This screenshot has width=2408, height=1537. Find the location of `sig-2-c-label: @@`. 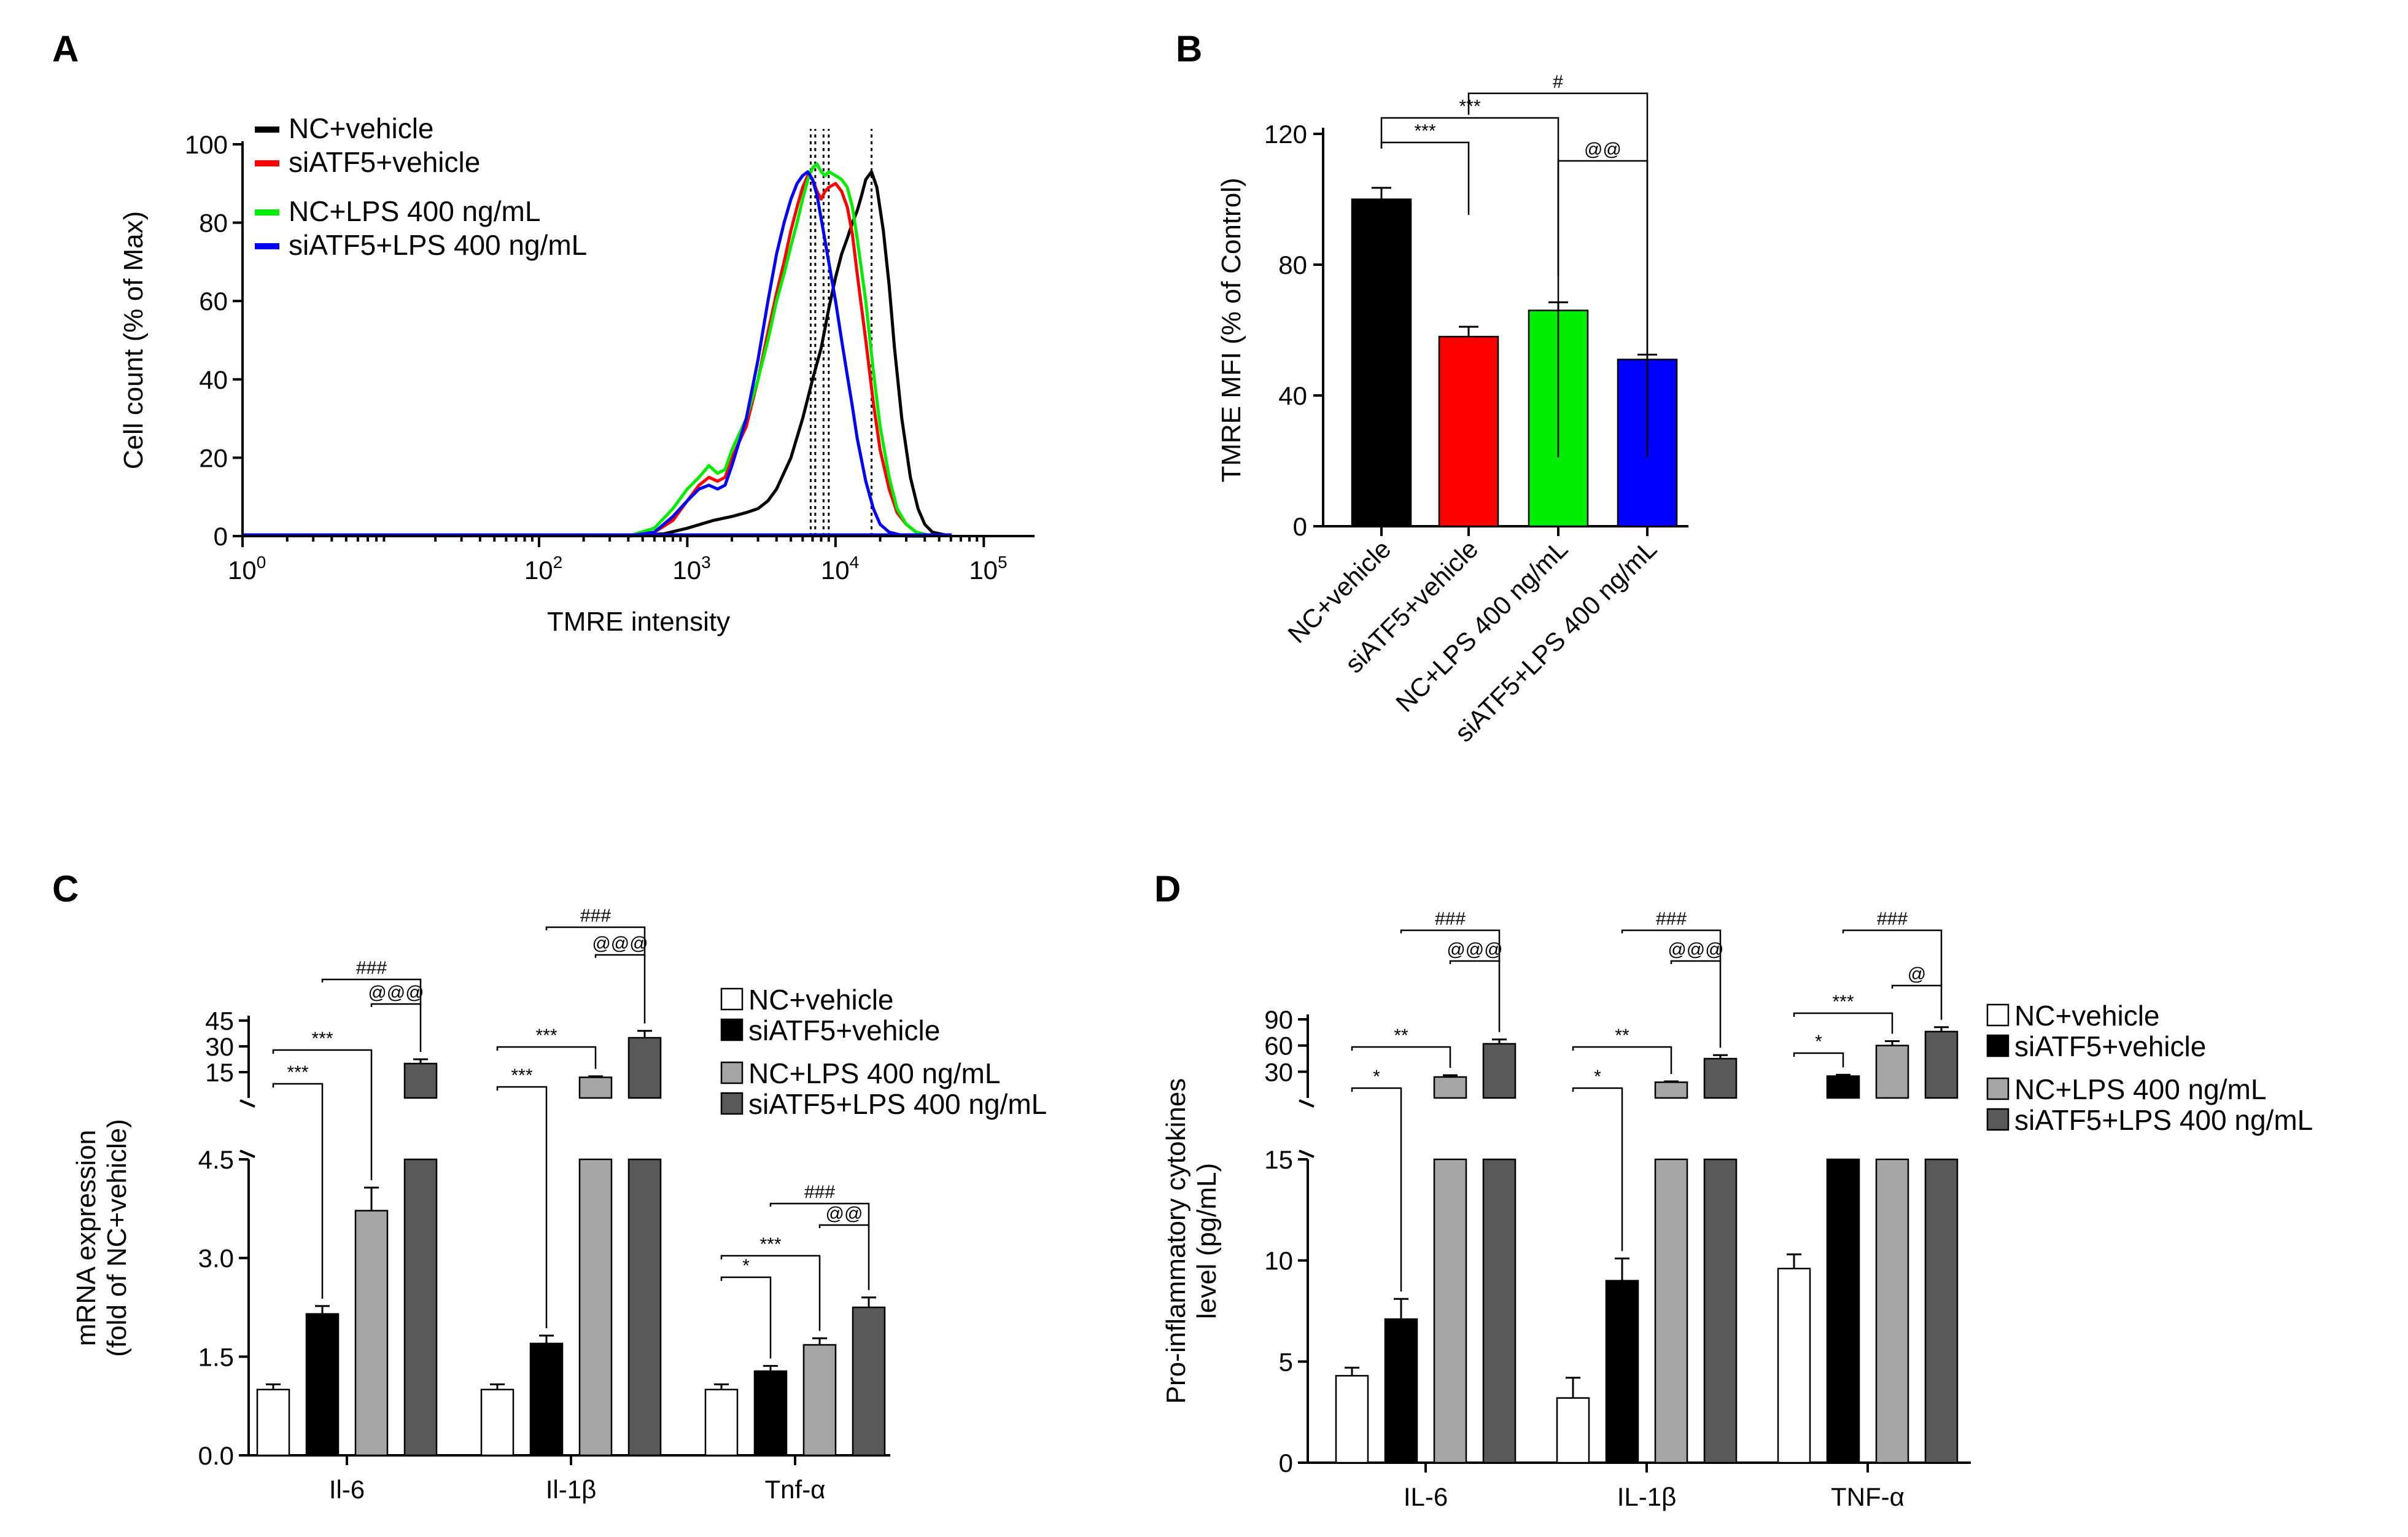

sig-2-c-label: @@ is located at coordinates (845, 1214).